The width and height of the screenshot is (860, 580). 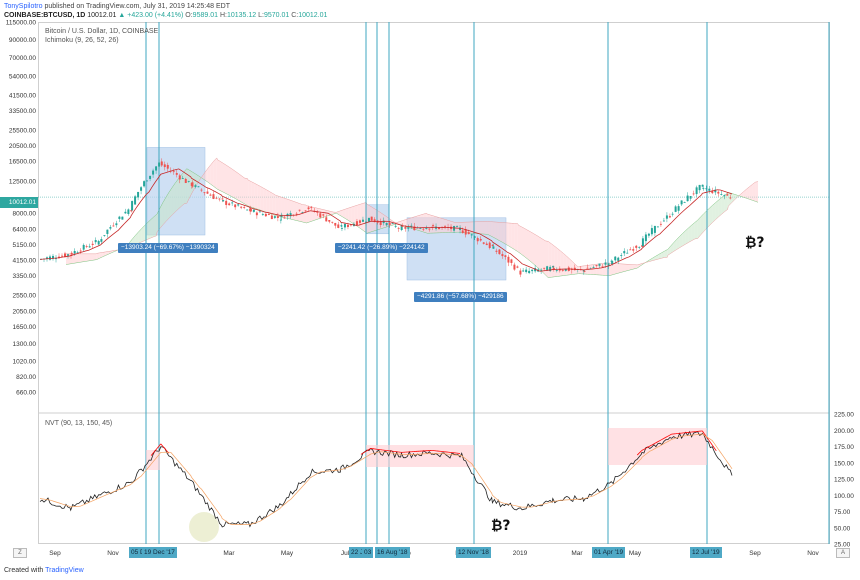 I want to click on auto-scale-button: Z, so click(x=20, y=553).